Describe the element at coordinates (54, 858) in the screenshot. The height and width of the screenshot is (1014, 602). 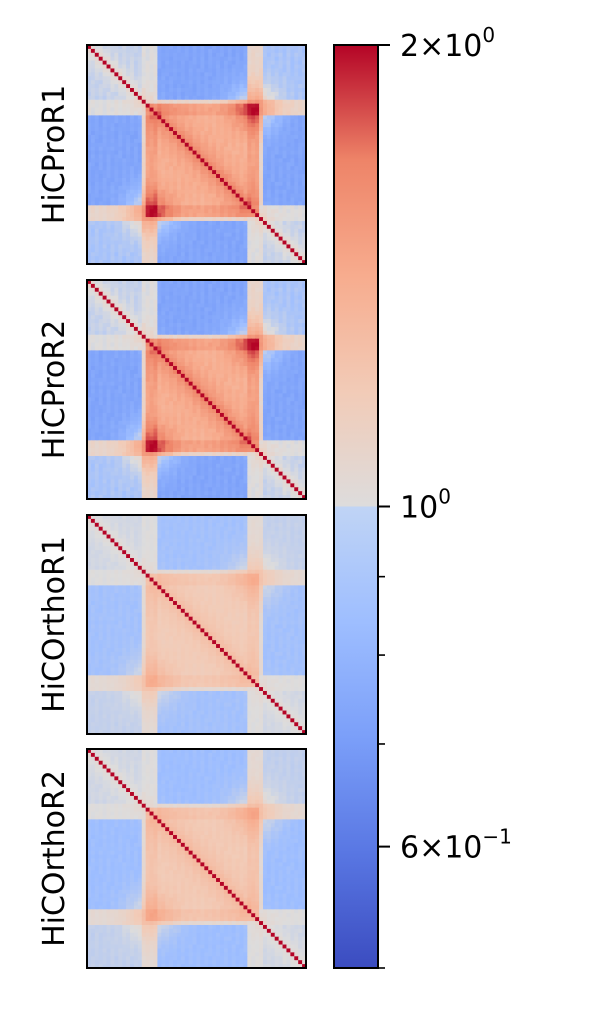
I see `panel-label-4: HiCOrthoR2` at that location.